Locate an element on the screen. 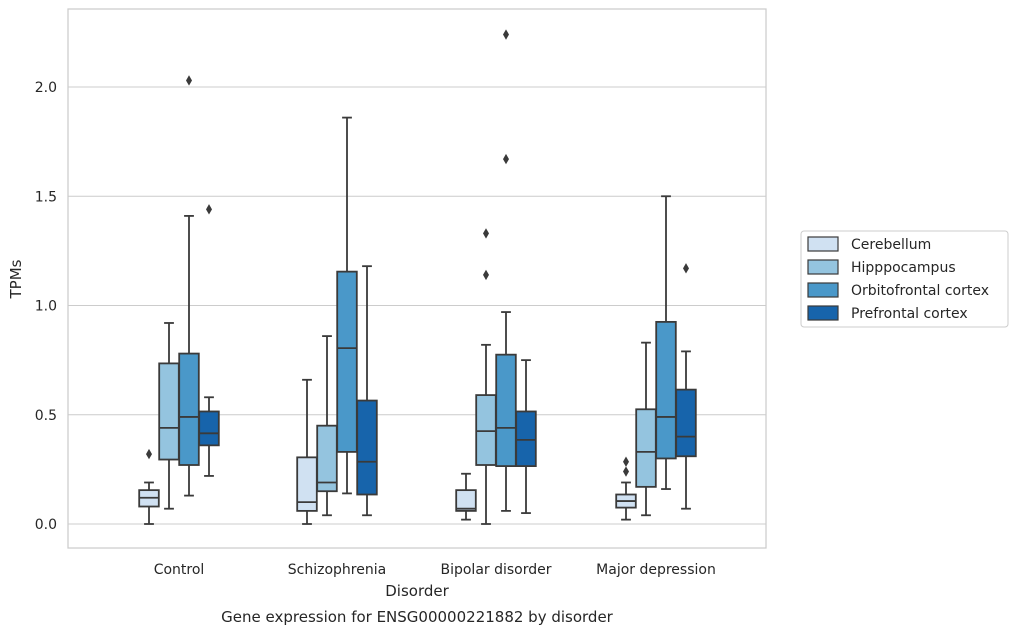 The image size is (1018, 634). legend-label: Cerebellum is located at coordinates (891, 245).